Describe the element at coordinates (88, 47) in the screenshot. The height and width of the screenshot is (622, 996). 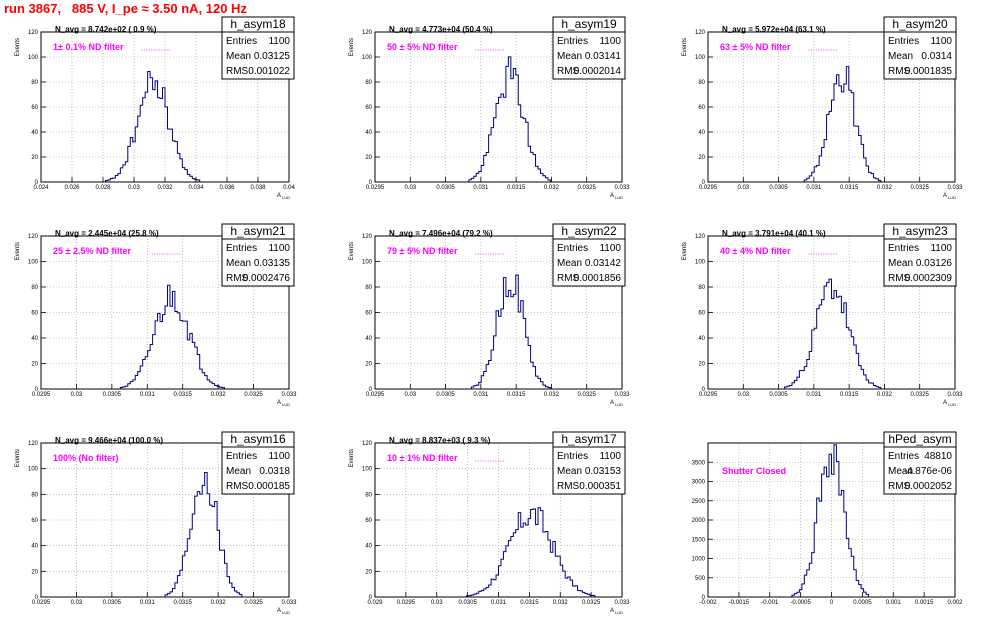
I see `filter-note: 1± 0.1% ND filter` at that location.